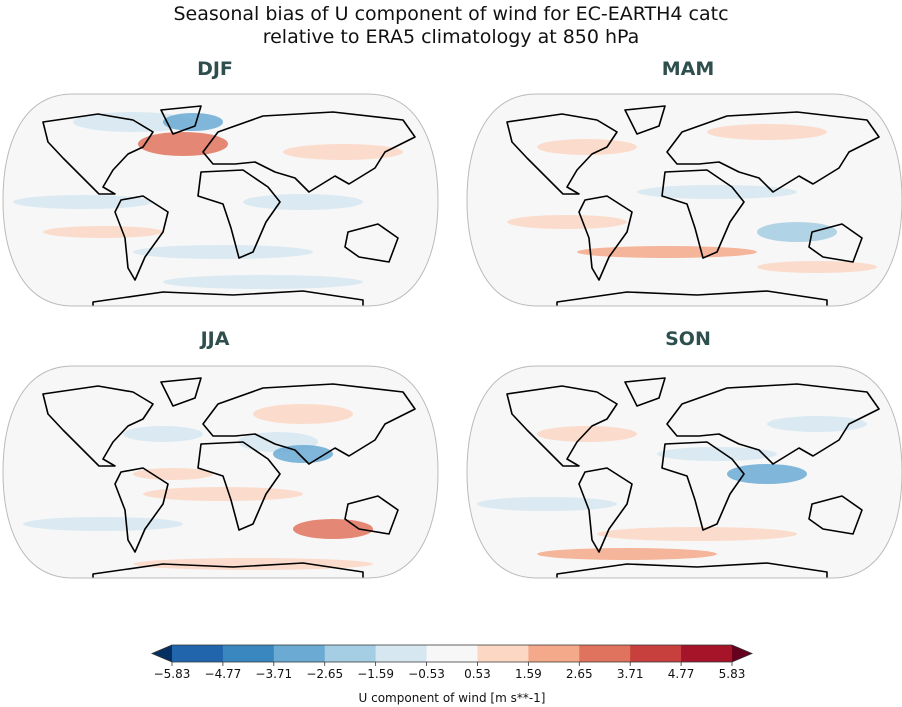 This screenshot has width=902, height=707. I want to click on colorbar-tick-label: 0.53, so click(477, 674).